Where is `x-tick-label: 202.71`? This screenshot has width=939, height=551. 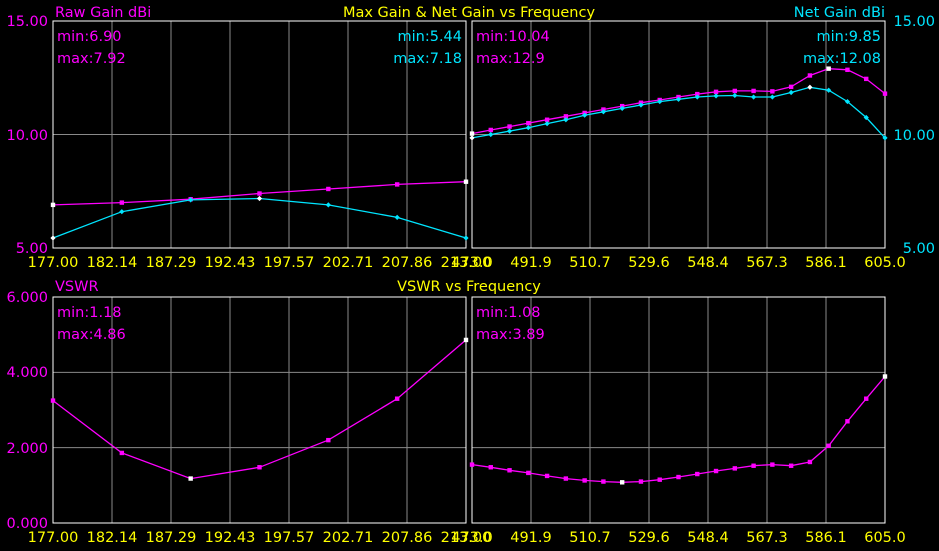
x-tick-label: 202.71 is located at coordinates (348, 263).